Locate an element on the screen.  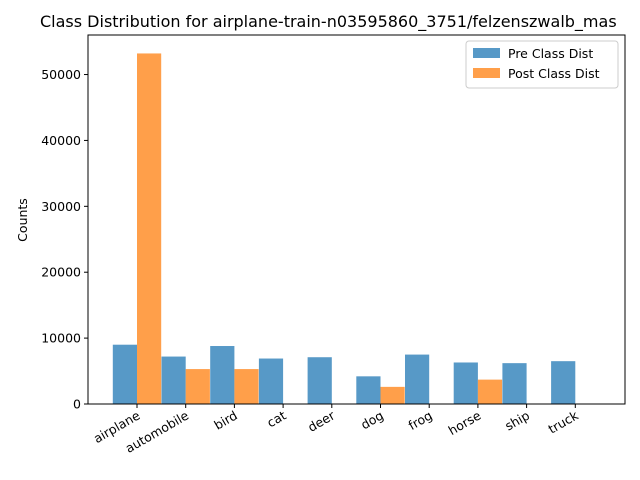
bar-post-automobile is located at coordinates (197, 386).